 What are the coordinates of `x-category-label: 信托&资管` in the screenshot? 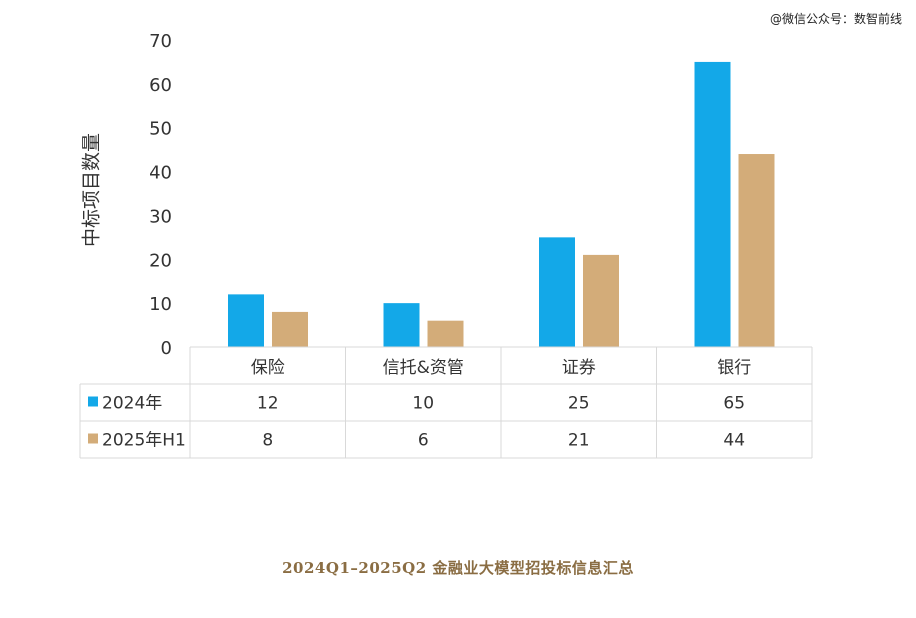 It's located at (423, 368).